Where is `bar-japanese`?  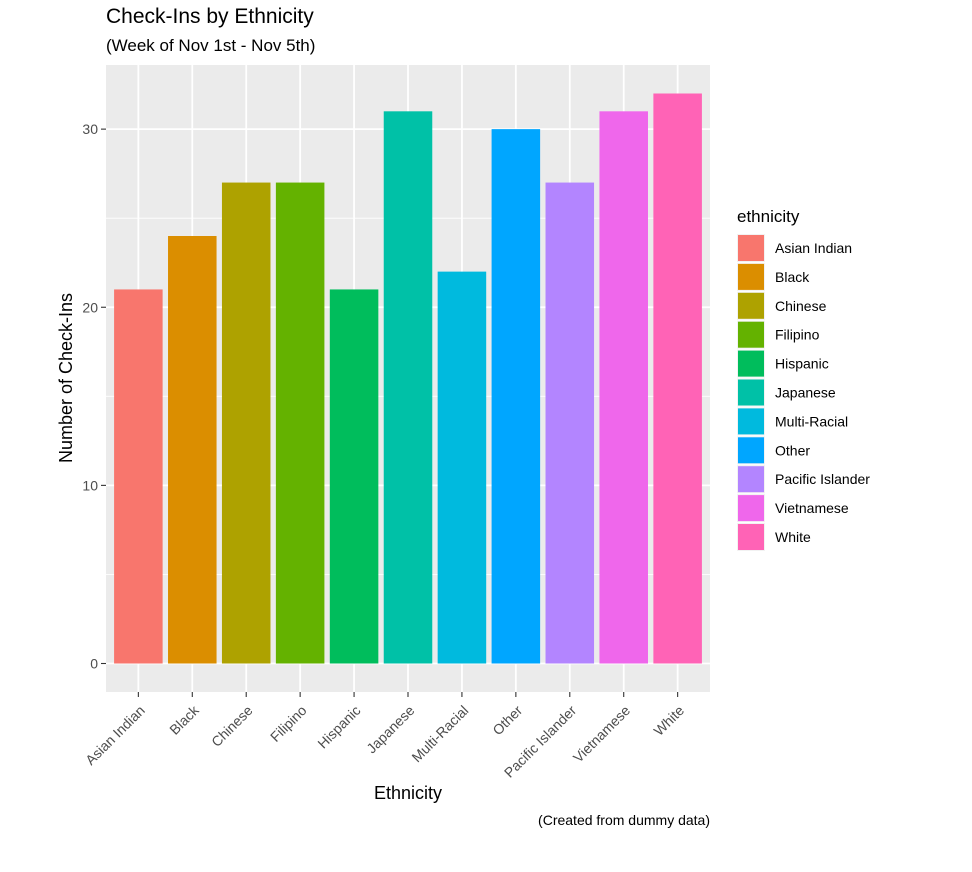
bar-japanese is located at coordinates (408, 387).